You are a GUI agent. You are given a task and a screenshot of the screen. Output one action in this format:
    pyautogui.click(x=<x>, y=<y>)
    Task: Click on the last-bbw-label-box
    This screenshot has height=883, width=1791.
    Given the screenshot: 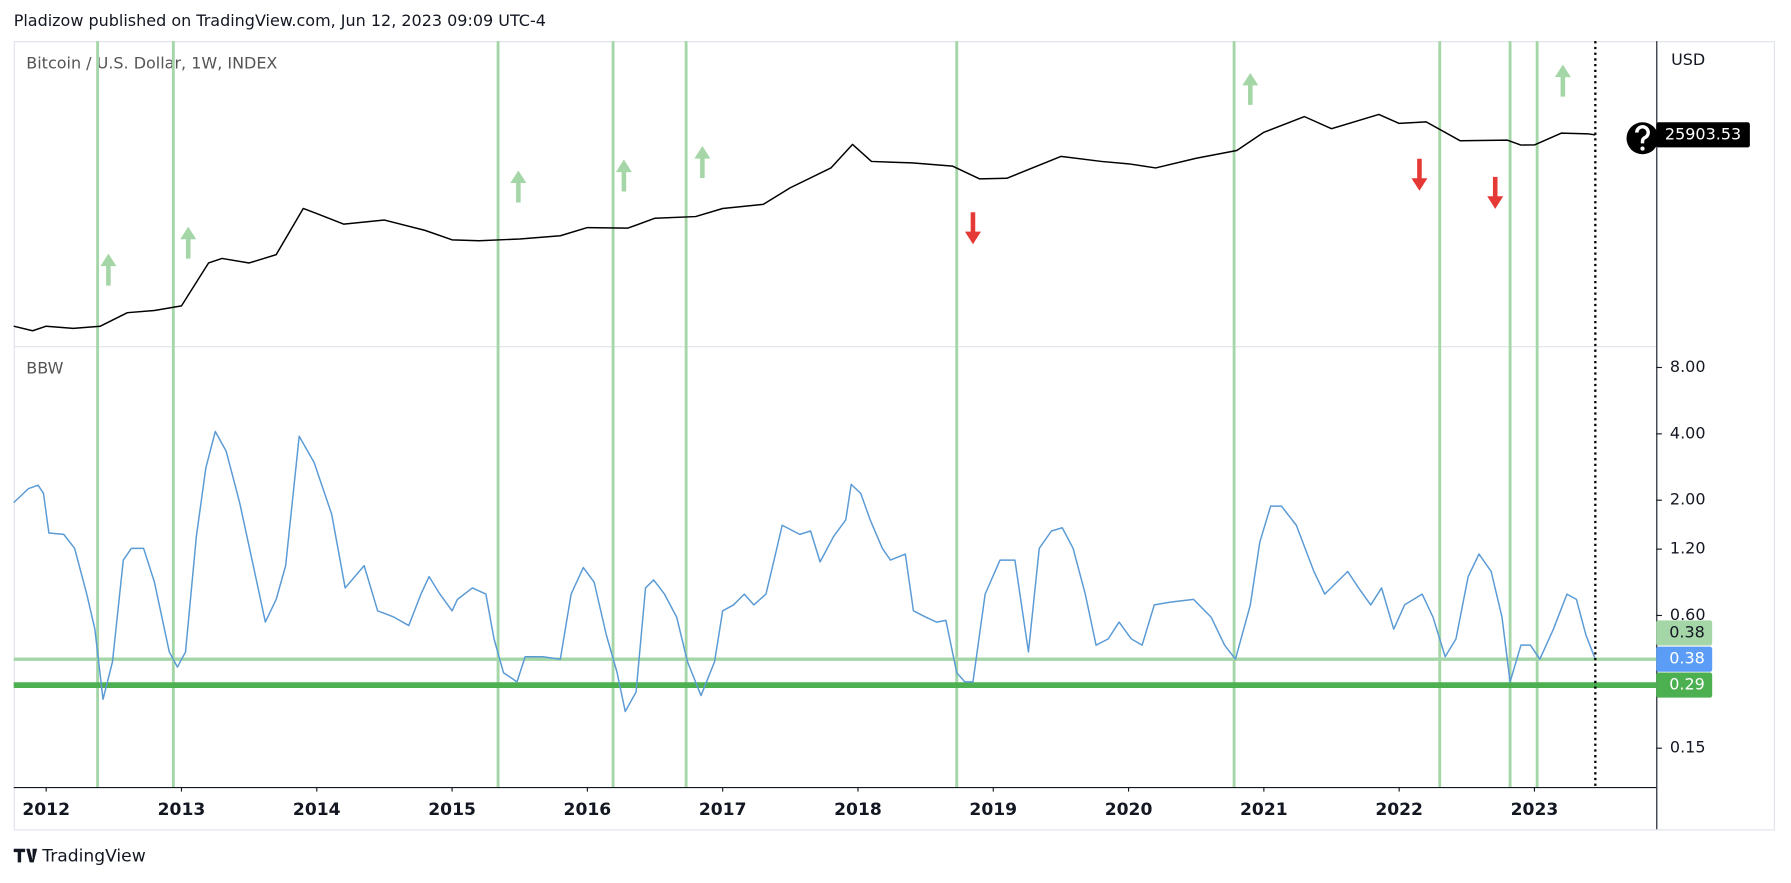 What is the action you would take?
    pyautogui.click(x=1684, y=659)
    